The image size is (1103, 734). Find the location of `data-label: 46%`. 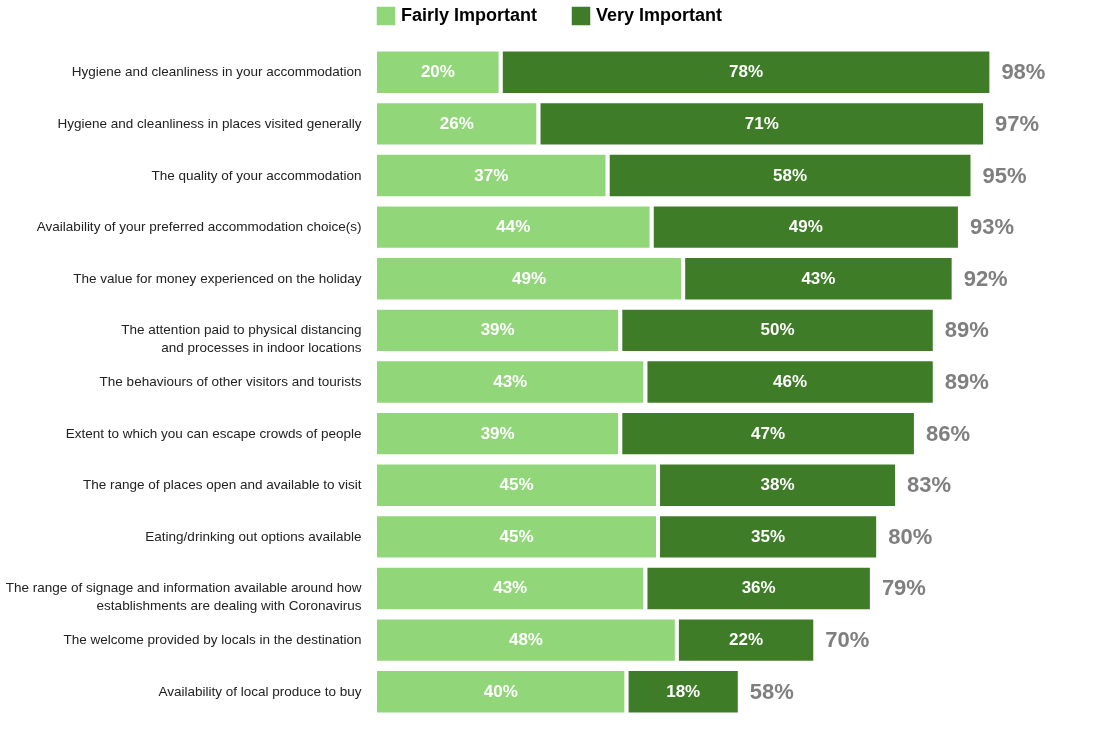

data-label: 46% is located at coordinates (790, 381).